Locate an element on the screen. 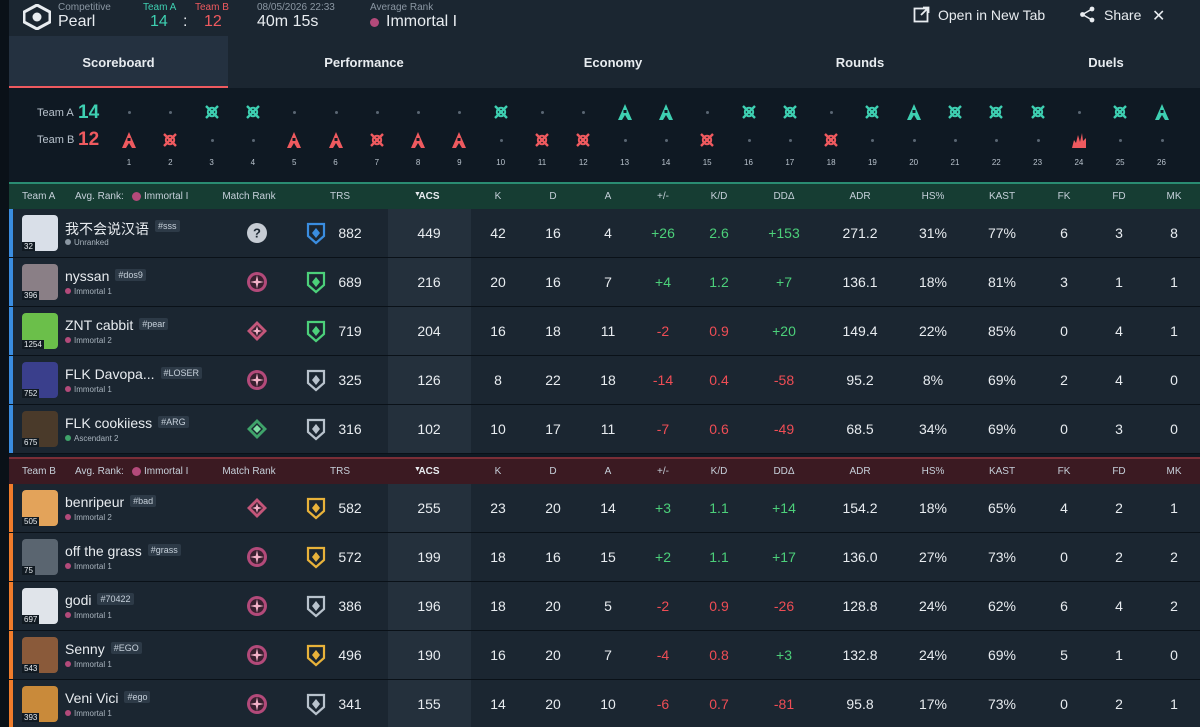 Image resolution: width=1200 pixels, height=727 pixels. round-number: 20 is located at coordinates (914, 162).